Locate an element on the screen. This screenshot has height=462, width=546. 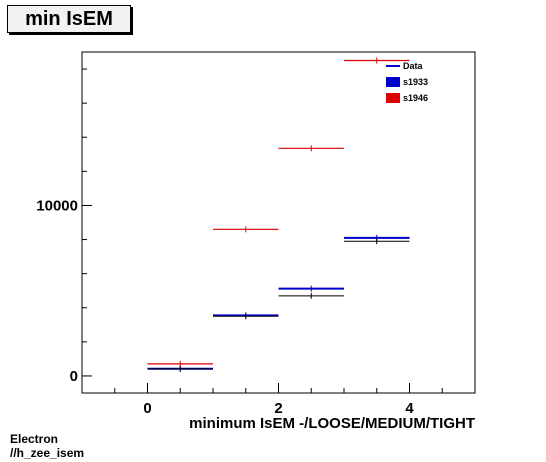
footer-histogram-path: //h_zee_isem is located at coordinates (47, 453).